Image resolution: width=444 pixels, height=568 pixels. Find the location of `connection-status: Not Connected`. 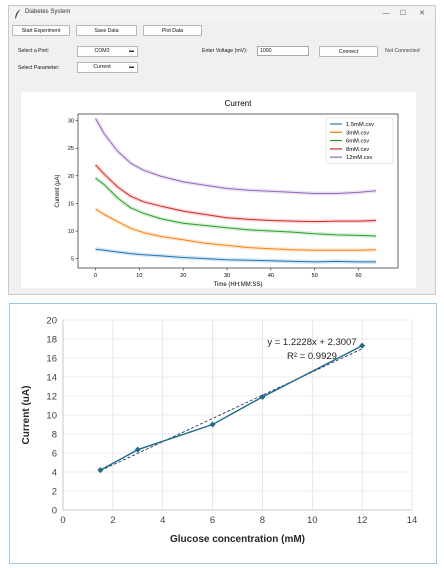

connection-status: Not Connected is located at coordinates (402, 51).